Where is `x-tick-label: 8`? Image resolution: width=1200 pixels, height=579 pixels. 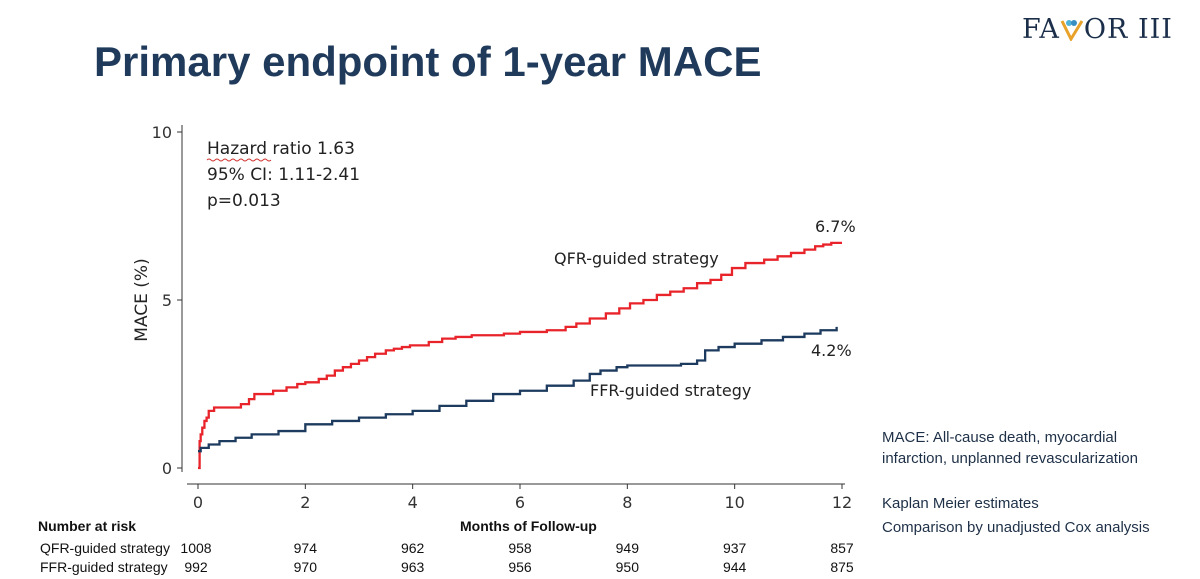
x-tick-label: 8 is located at coordinates (627, 502).